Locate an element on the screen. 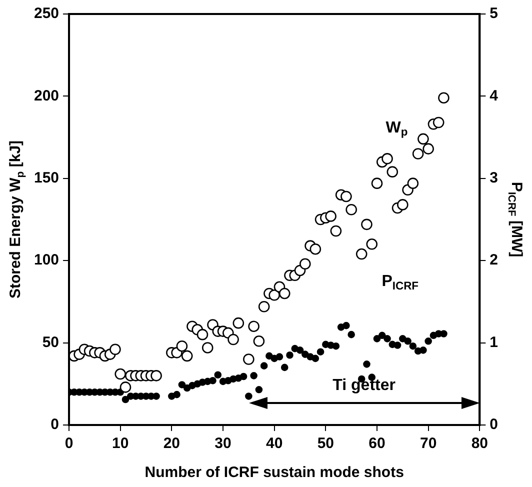  y-tick-label: 150 is located at coordinates (47, 178).